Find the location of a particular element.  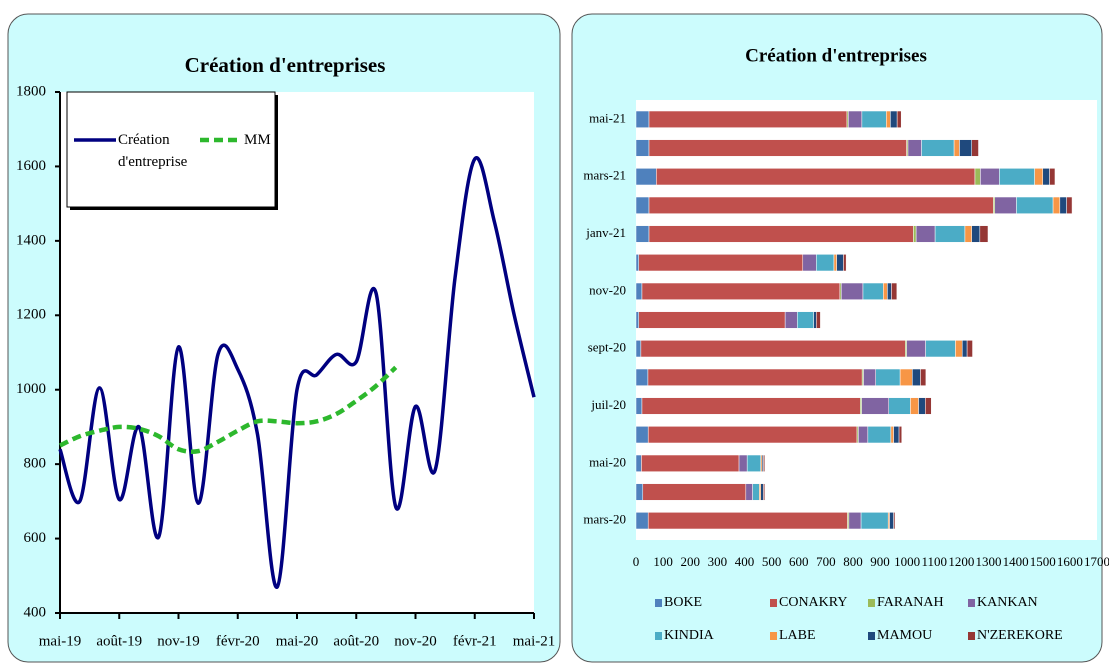

x-tick-label: nov-19 is located at coordinates (178, 641).